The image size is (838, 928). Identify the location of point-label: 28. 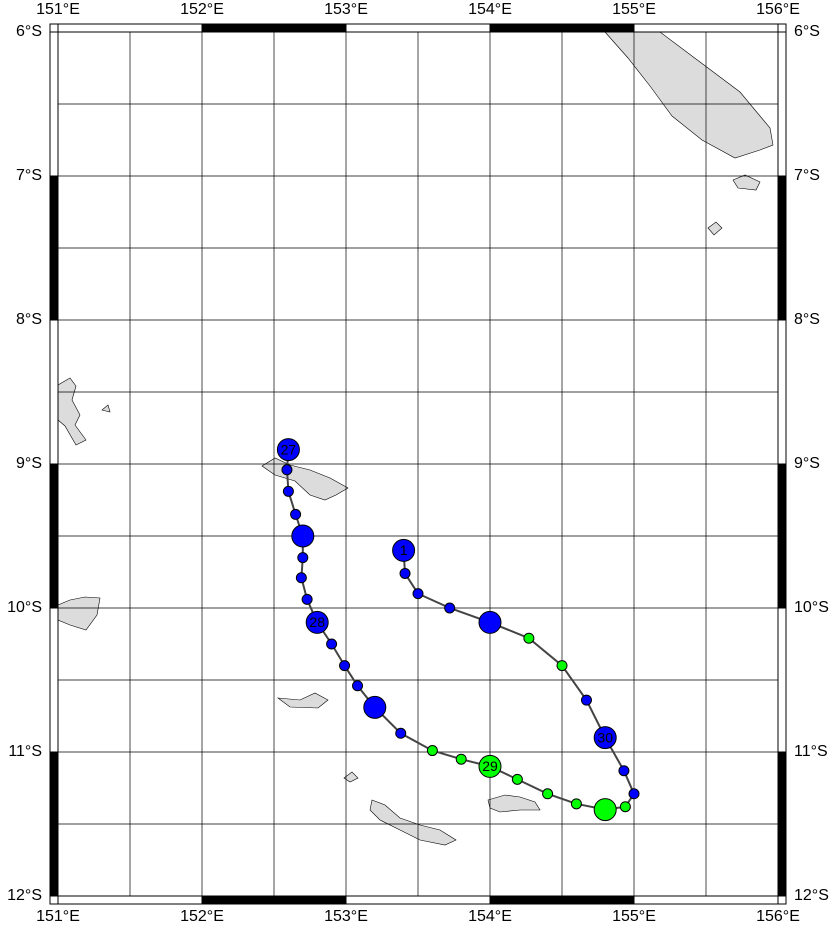
(317, 622).